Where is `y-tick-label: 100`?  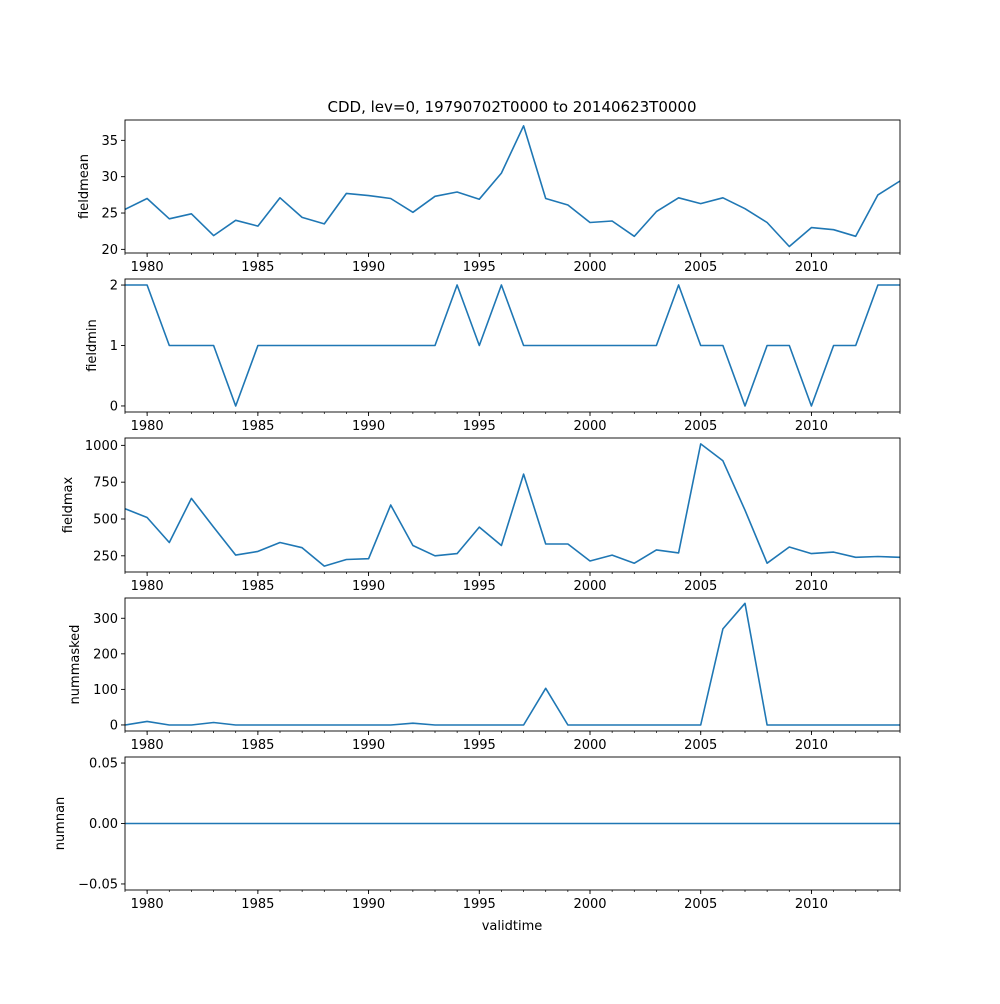 y-tick-label: 100 is located at coordinates (105, 690).